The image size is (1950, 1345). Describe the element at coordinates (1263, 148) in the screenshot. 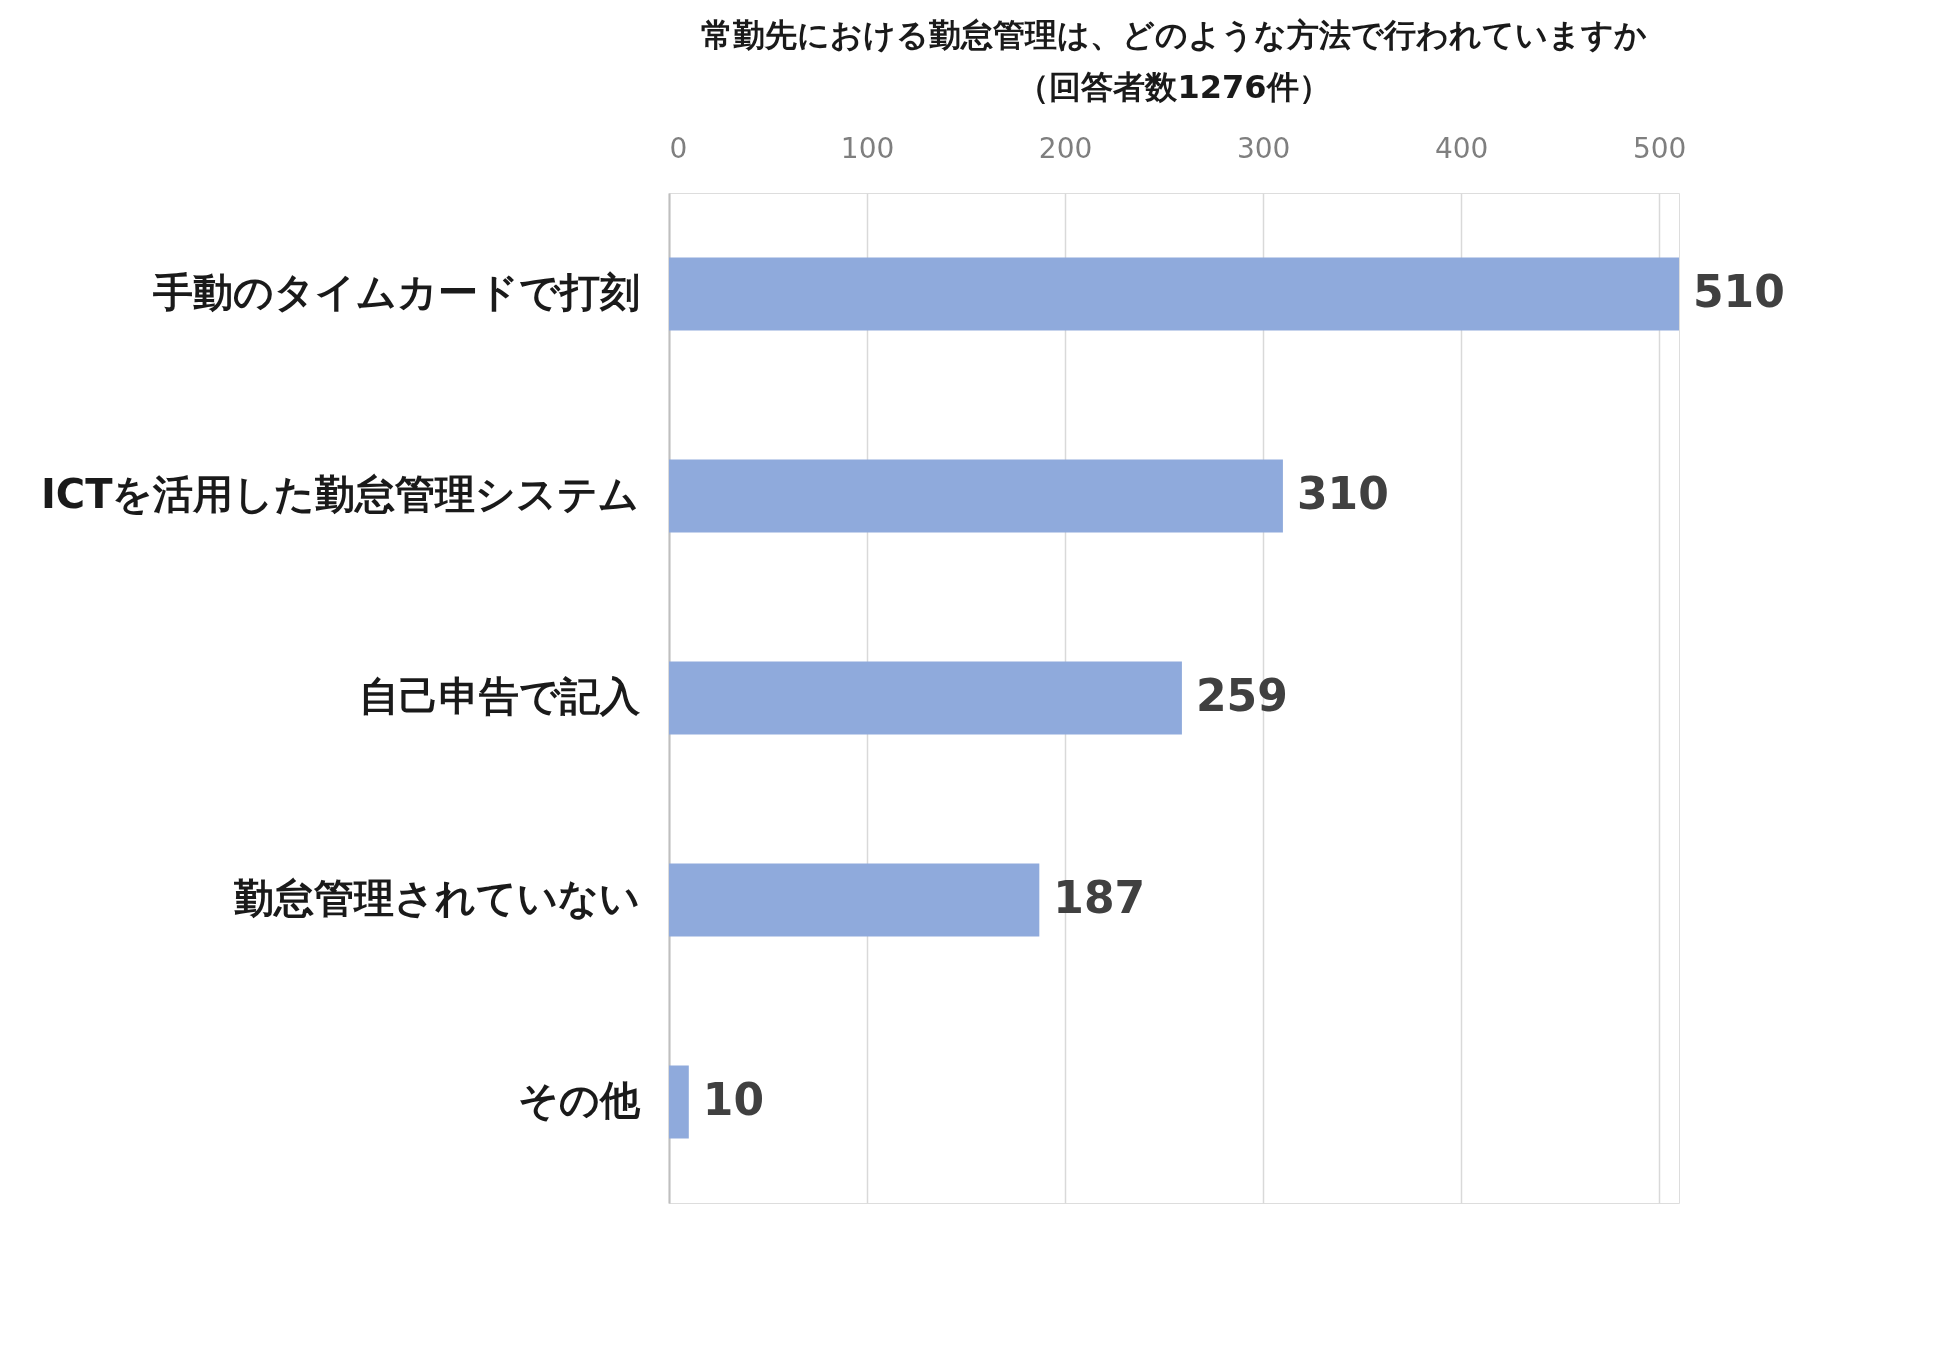

I see `x-tick-label: 300` at that location.